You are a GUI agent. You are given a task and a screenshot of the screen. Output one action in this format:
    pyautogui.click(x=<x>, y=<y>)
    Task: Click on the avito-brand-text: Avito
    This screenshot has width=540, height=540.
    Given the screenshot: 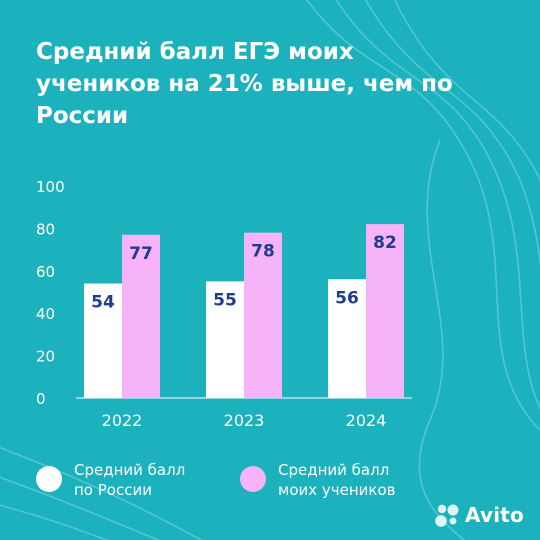 What is the action you would take?
    pyautogui.click(x=494, y=515)
    